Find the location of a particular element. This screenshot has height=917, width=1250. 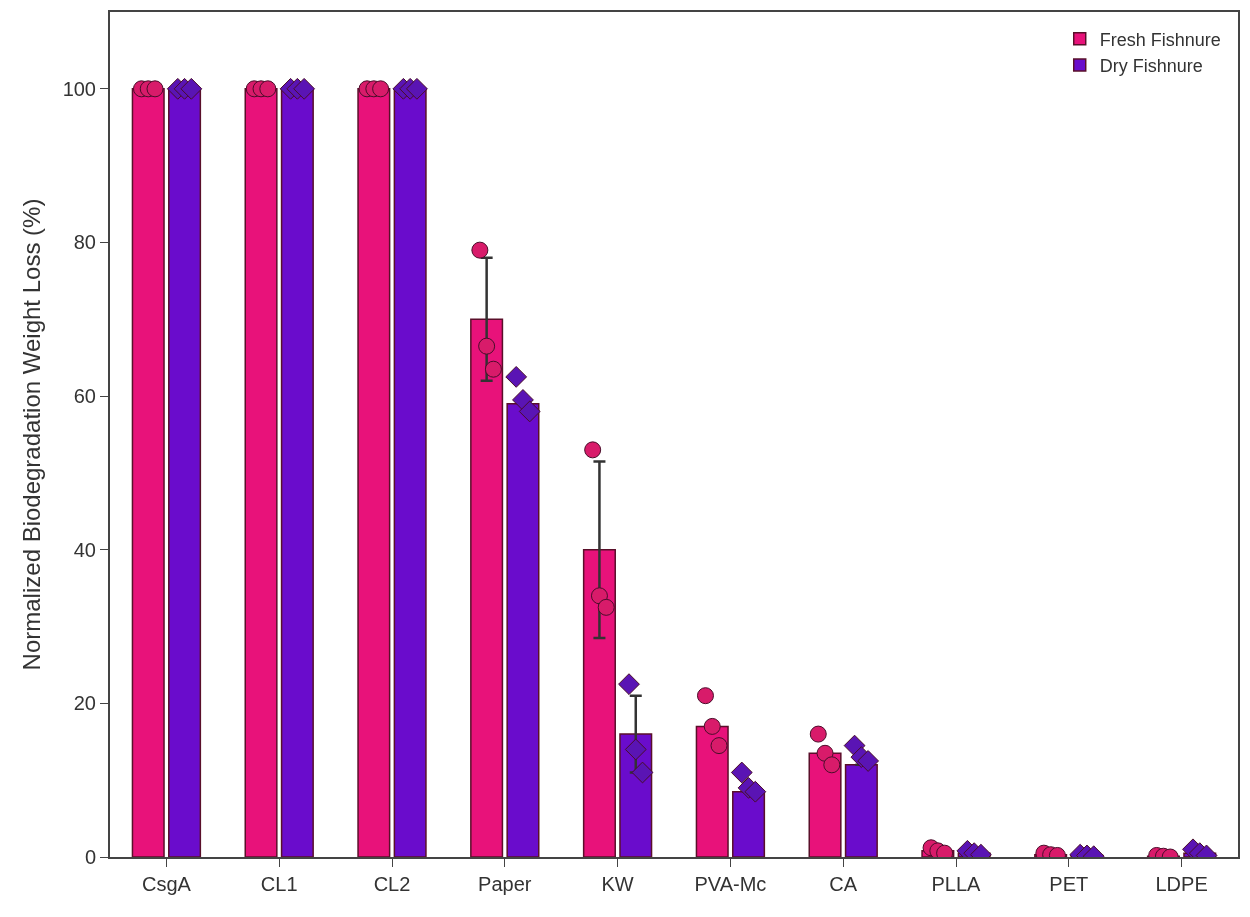

y-tick-label: 20 is located at coordinates (84, 703).